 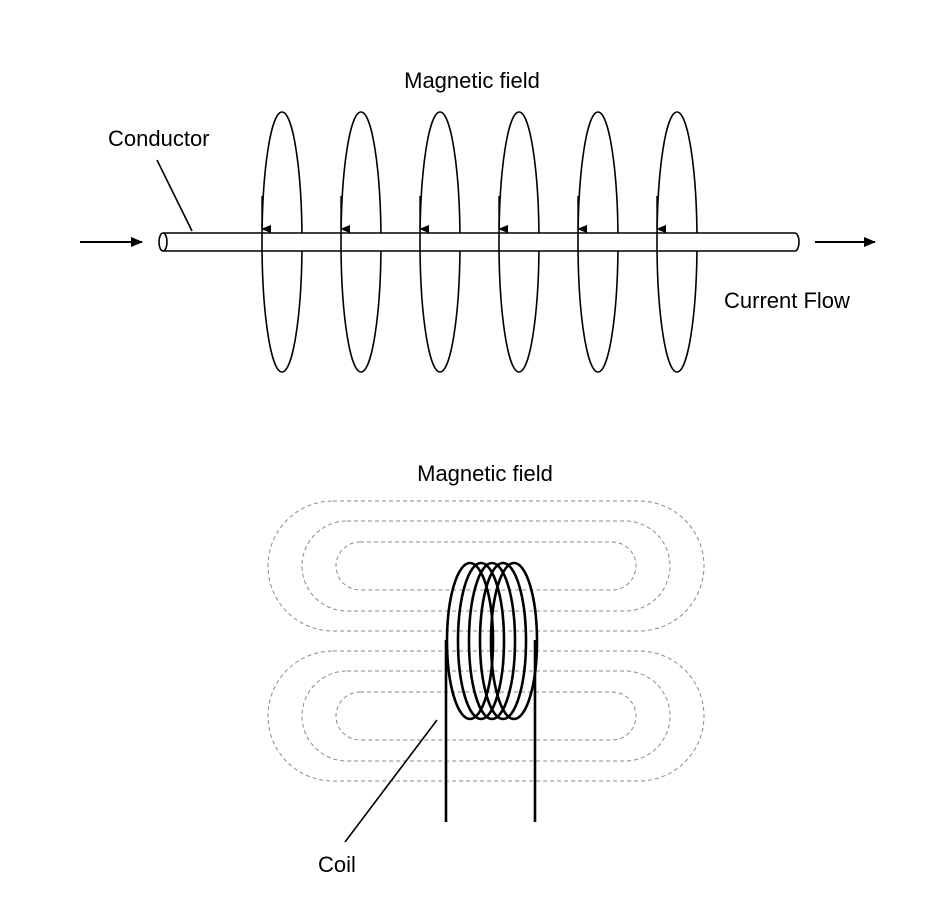 I want to click on field-lines-upper, so click(x=486, y=566).